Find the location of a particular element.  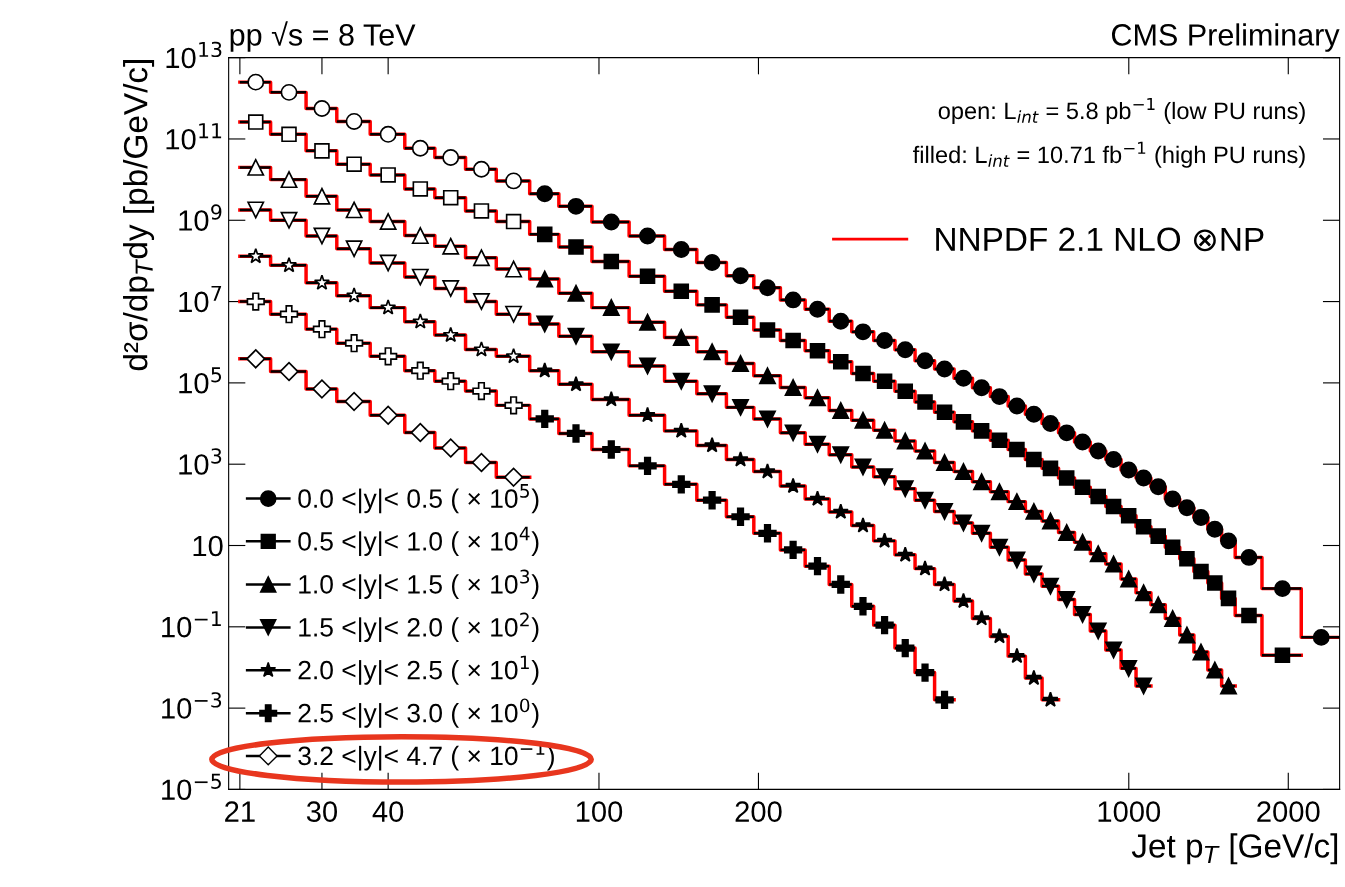

y-tick-label: 10$^{−1}$ is located at coordinates (191, 624).